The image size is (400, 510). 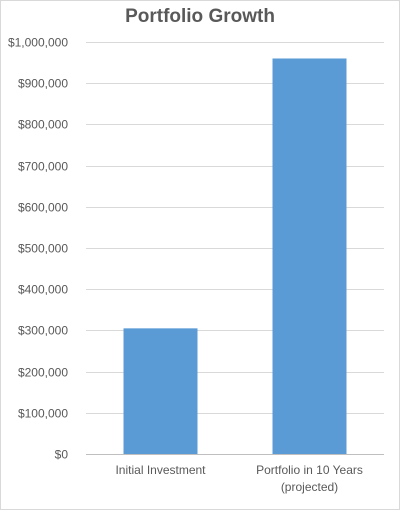 What do you see at coordinates (160, 391) in the screenshot?
I see `bar-initial-investment` at bounding box center [160, 391].